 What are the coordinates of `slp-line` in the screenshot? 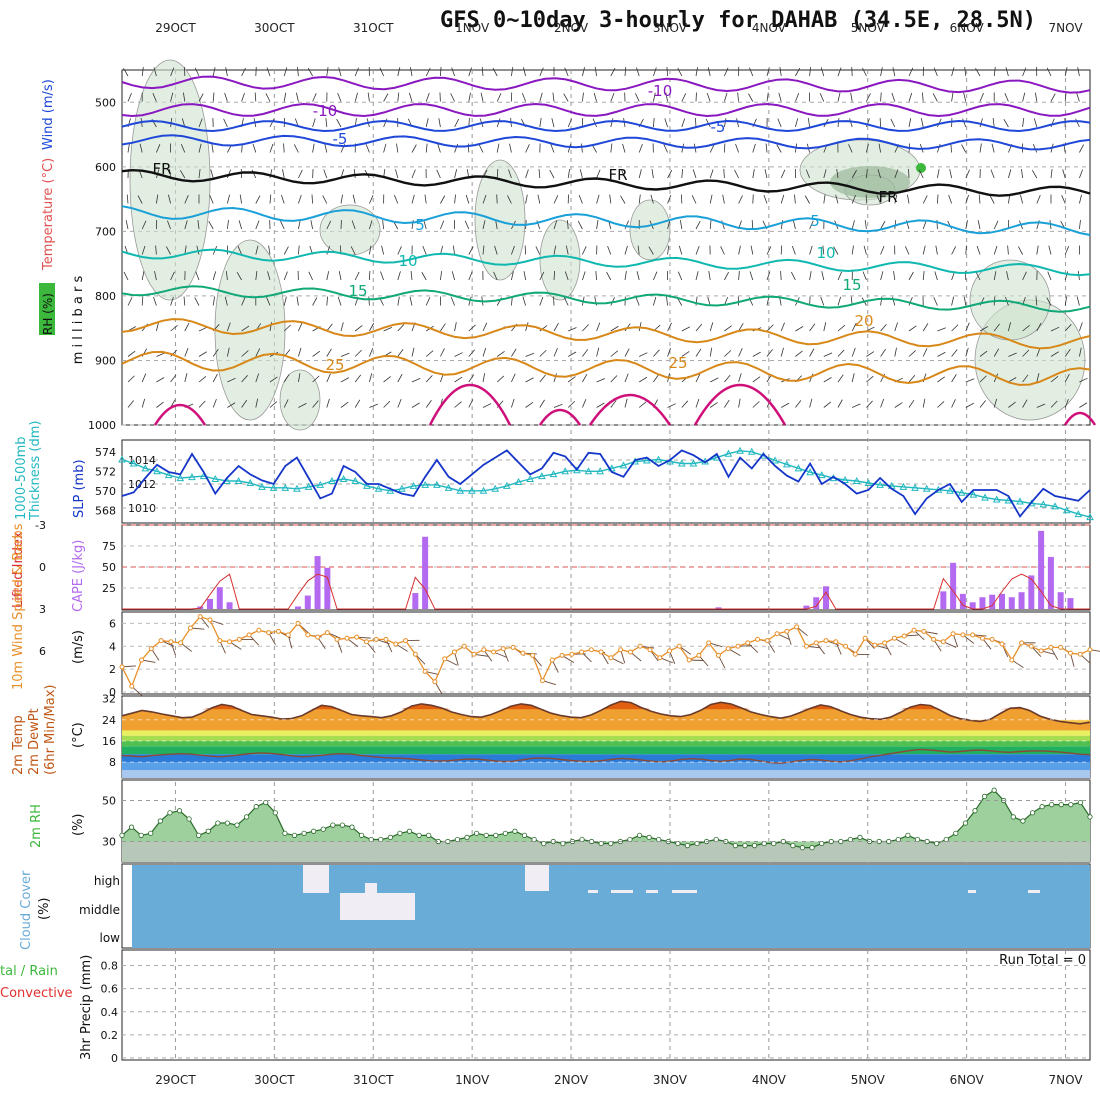 It's located at (606, 483).